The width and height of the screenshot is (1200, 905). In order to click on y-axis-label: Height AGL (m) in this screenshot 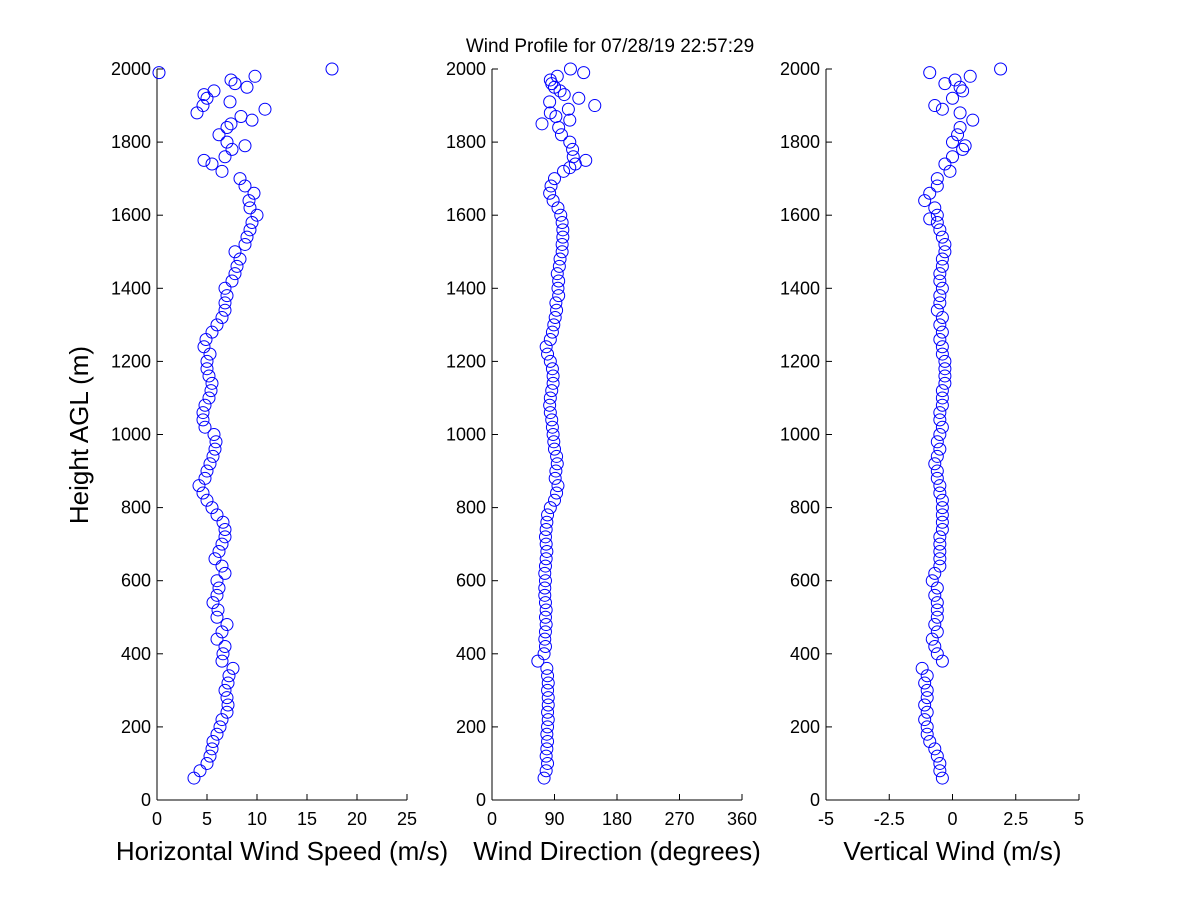, I will do `click(79, 435)`.